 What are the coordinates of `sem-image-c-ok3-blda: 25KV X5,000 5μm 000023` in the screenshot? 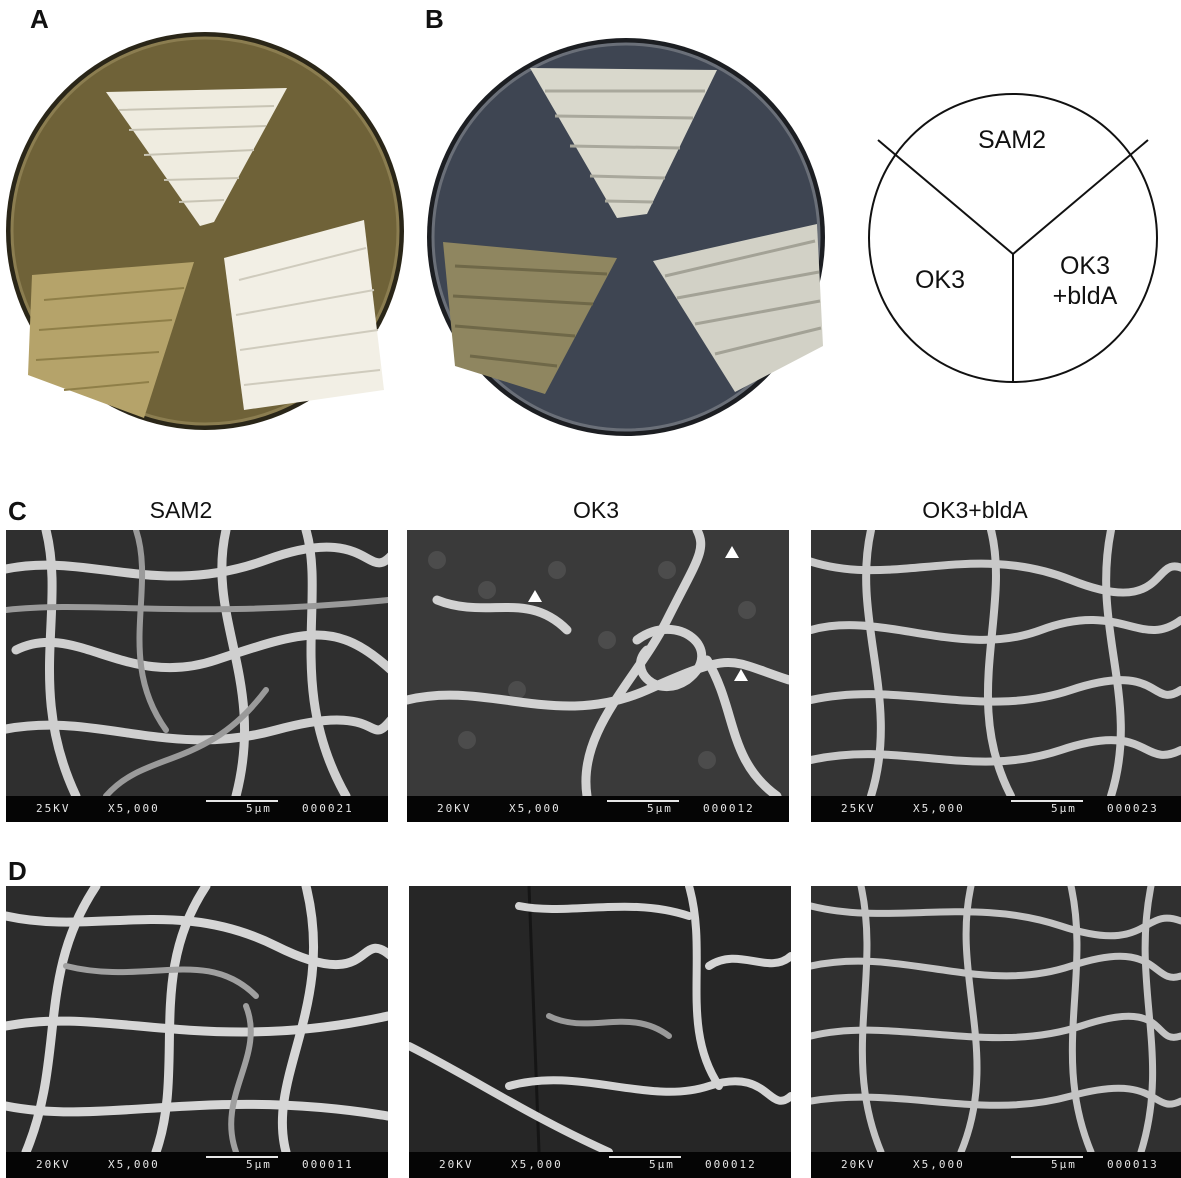 It's located at (996, 676).